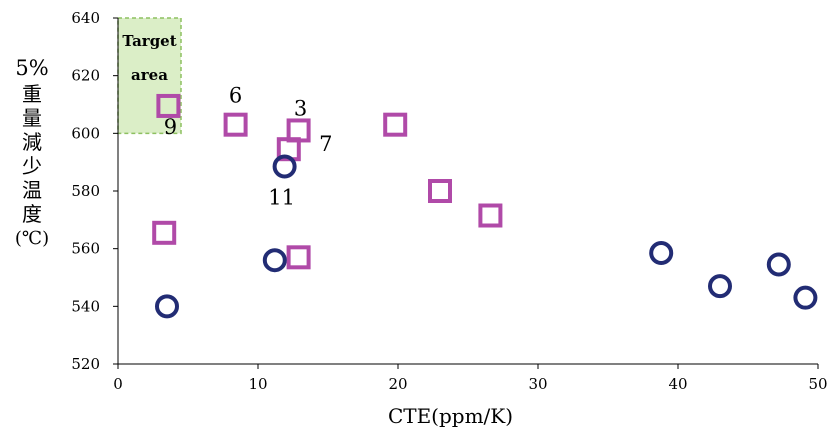 This screenshot has width=831, height=435. I want to click on point-label: 3, so click(300, 108).